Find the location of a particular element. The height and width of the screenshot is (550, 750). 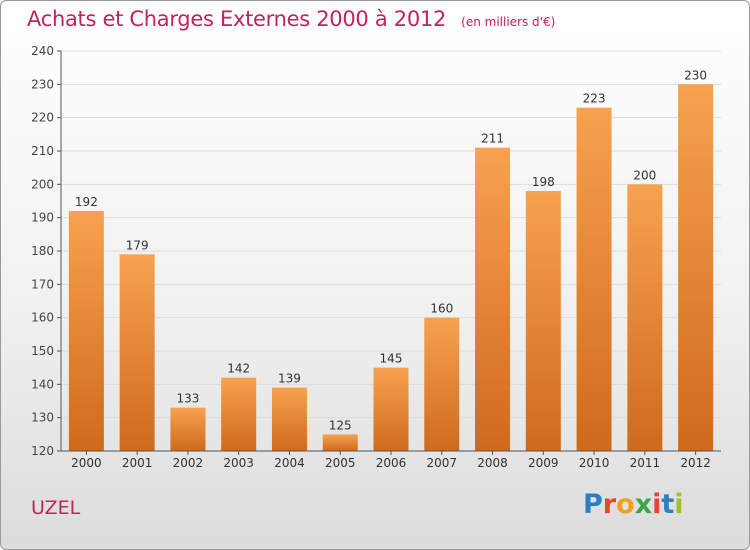

proxiti-logo: Proxiti is located at coordinates (633, 504).